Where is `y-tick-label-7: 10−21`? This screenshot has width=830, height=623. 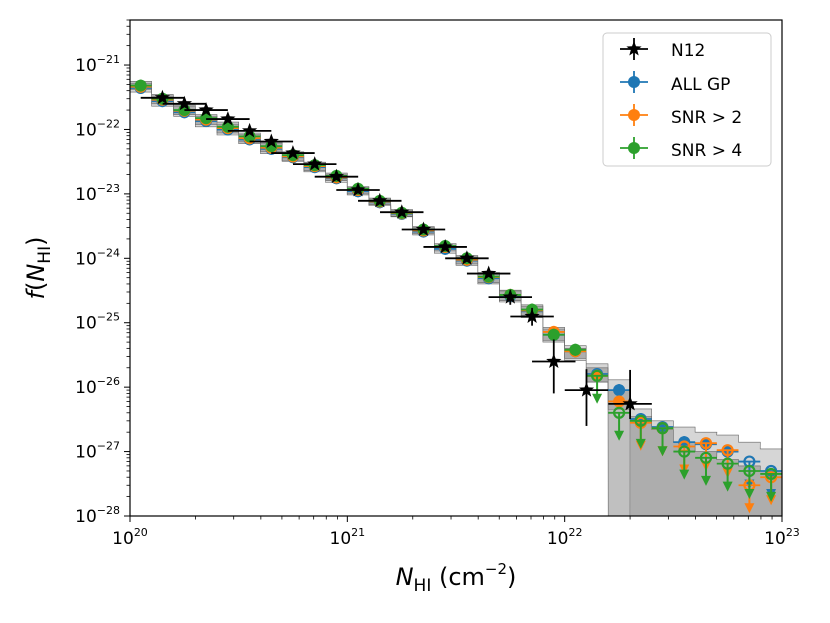
y-tick-label-7: 10−21 is located at coordinates (97, 64).